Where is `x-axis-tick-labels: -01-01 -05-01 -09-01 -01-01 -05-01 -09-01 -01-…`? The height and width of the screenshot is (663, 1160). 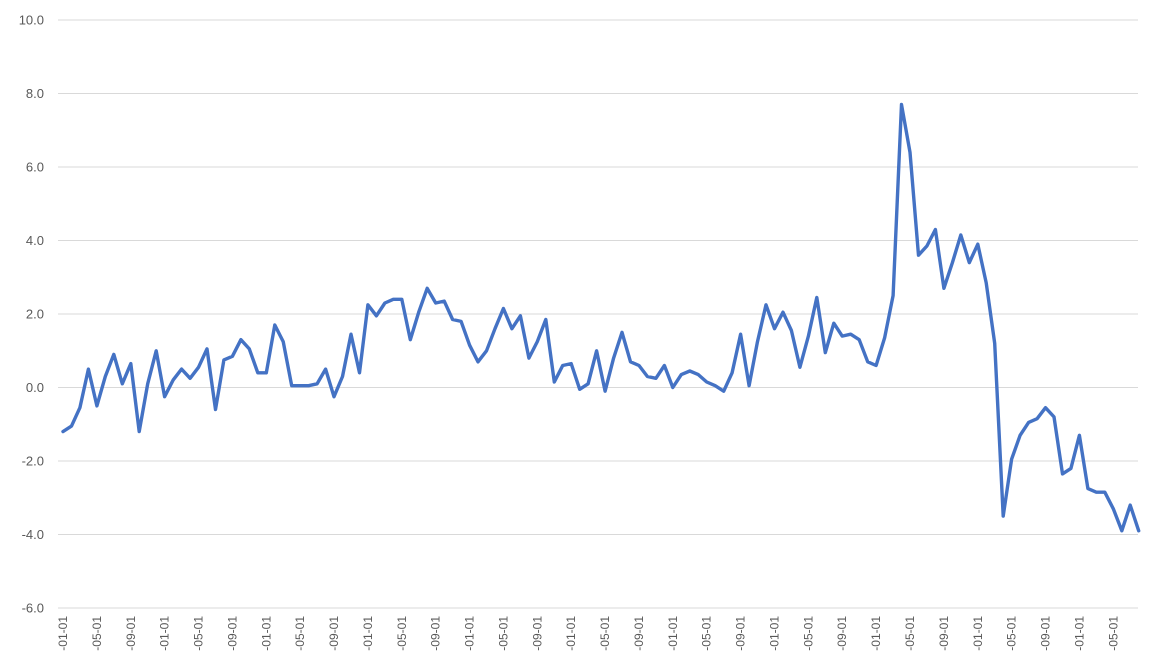
x-axis-tick-labels: -01-01 -05-01 -09-01 -01-01 -05-01 -09-01 -01-… is located at coordinates (588, 633).